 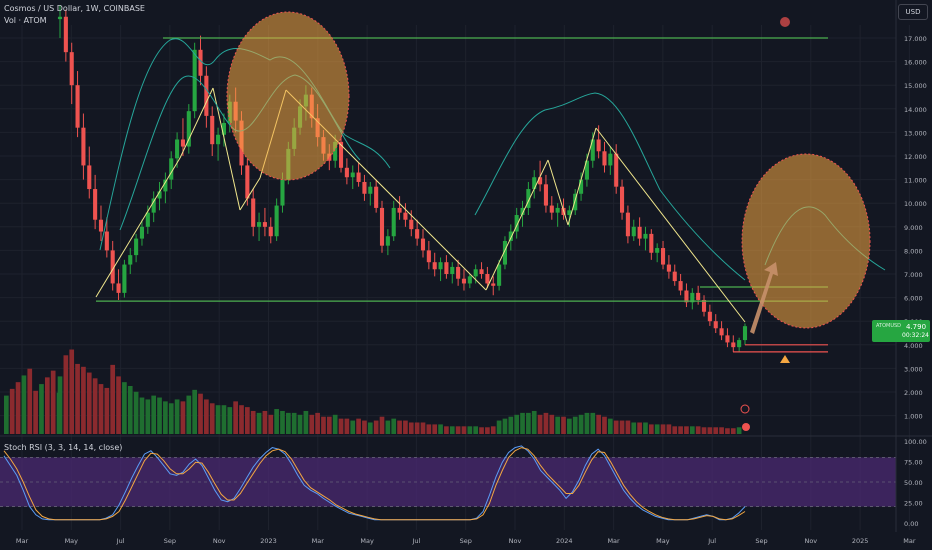 What do you see at coordinates (415, 541) in the screenshot?
I see `x-tick-label: Jul` at bounding box center [415, 541].